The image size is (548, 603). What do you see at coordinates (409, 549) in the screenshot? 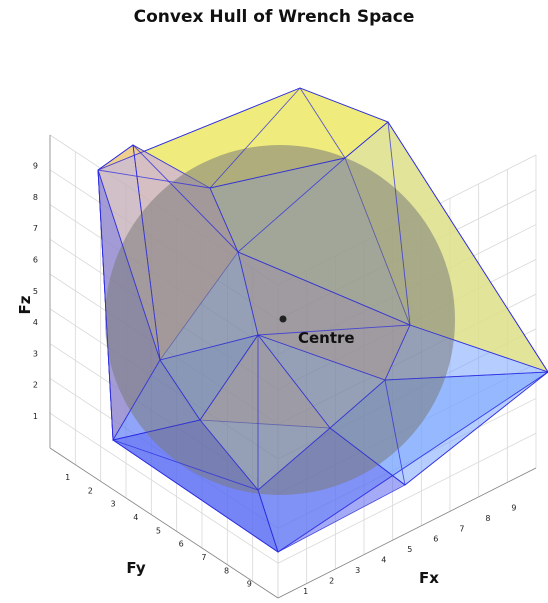
I see `x-tick-label: 5` at bounding box center [409, 549].